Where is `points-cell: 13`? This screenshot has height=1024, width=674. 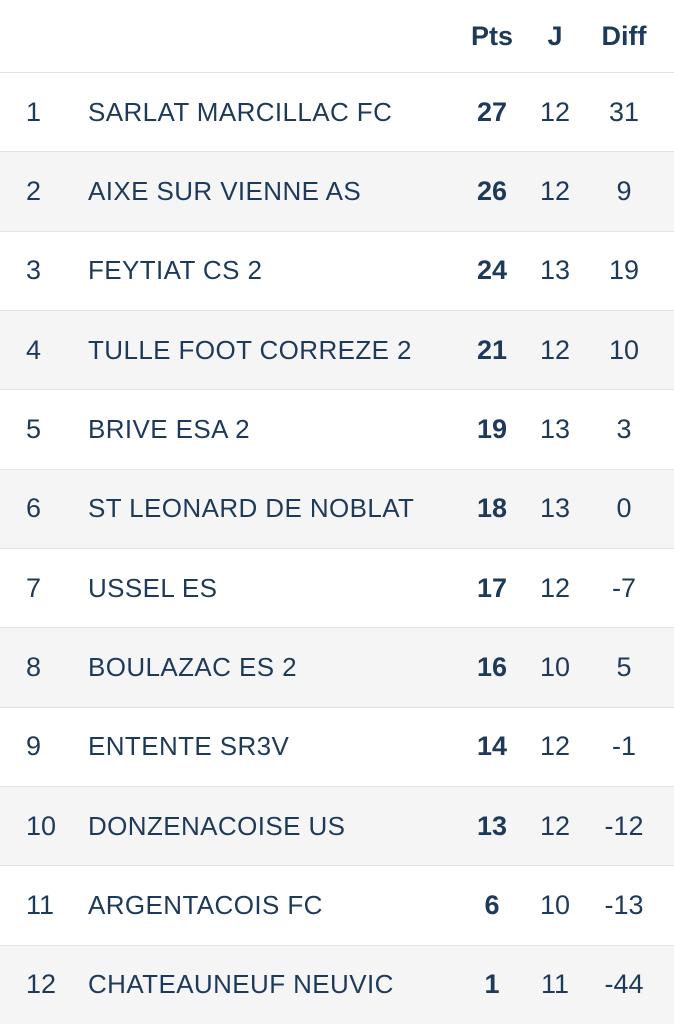 points-cell: 13 is located at coordinates (492, 825).